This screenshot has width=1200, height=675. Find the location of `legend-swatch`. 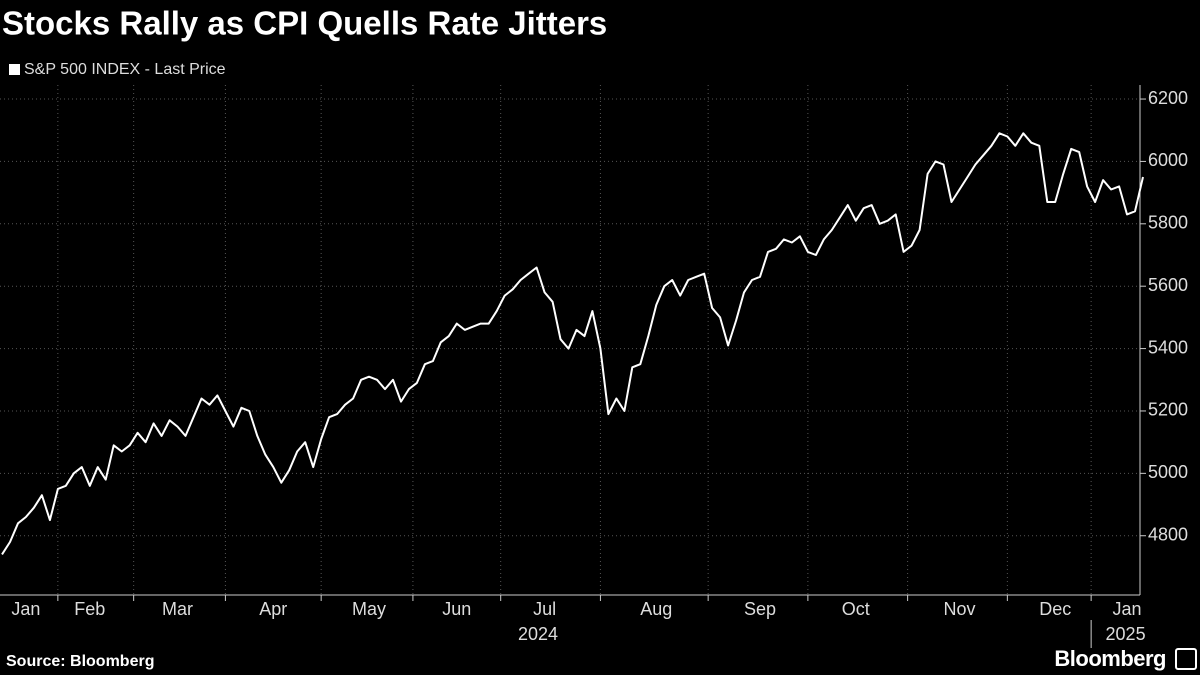

legend-swatch is located at coordinates (14, 69).